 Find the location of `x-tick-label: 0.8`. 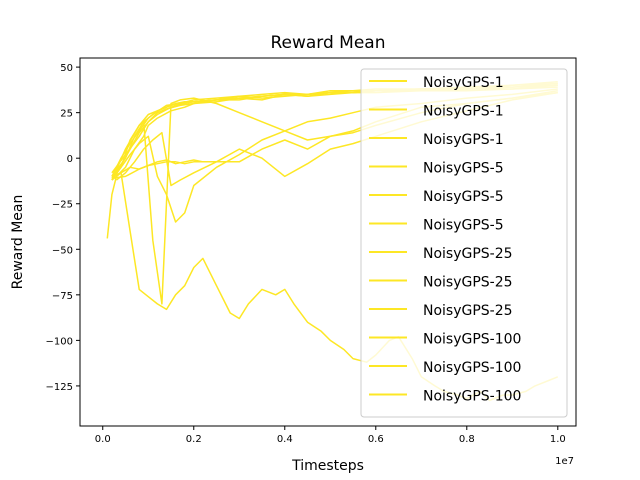

x-tick-label: 0.8 is located at coordinates (467, 439).